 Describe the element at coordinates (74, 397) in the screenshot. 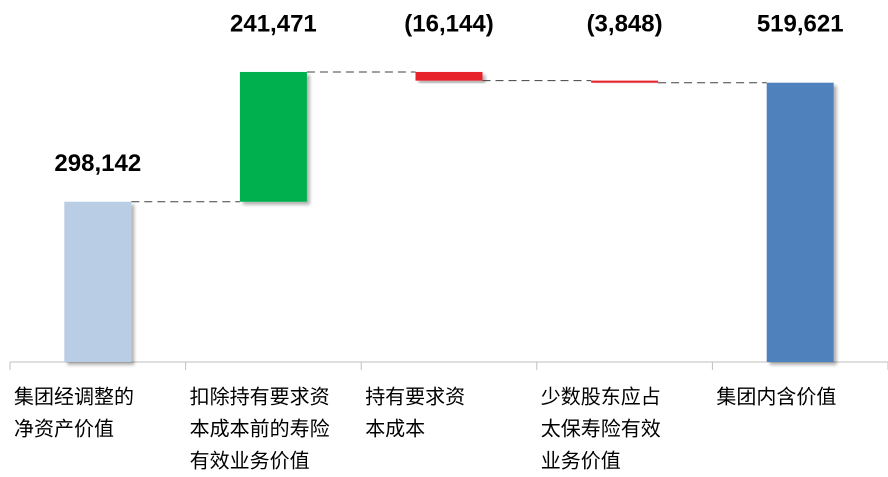

I see `x-tick-label: 集团经调整的` at that location.